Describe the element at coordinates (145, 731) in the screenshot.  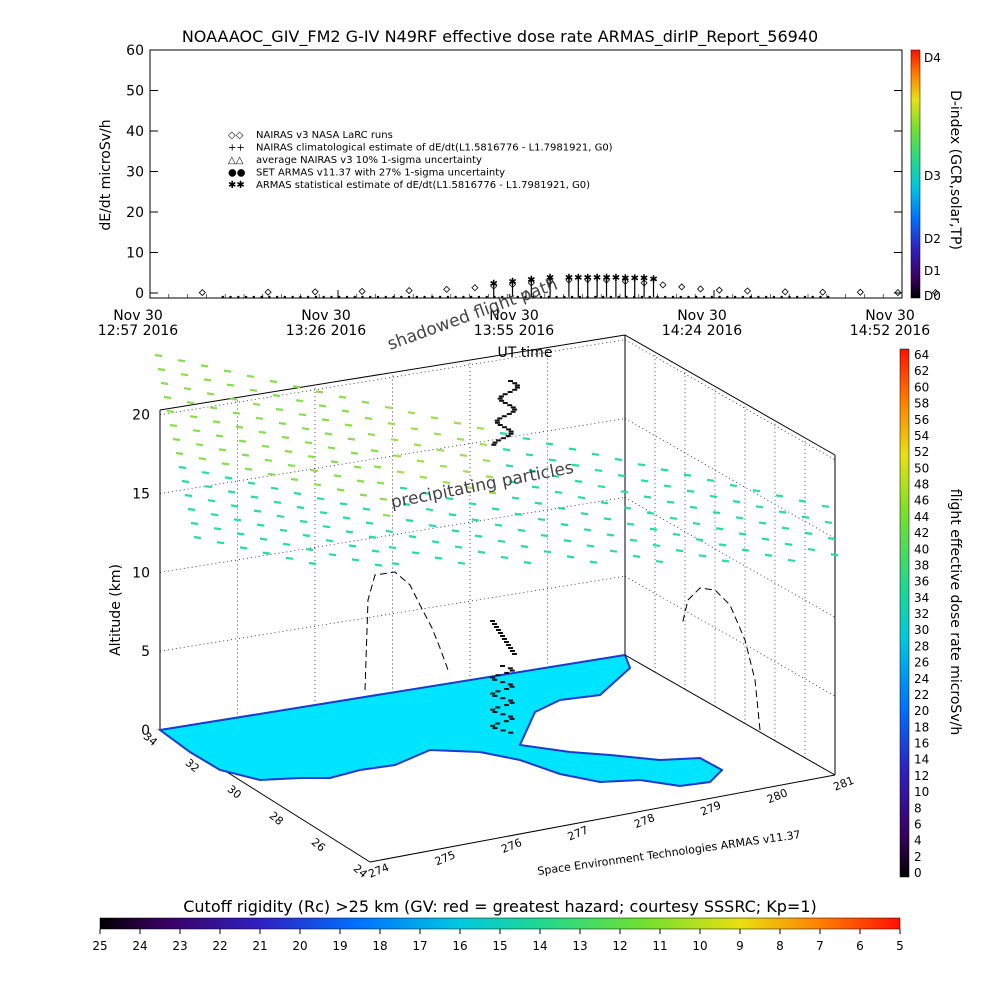
I see `z-tick-label: 0` at that location.